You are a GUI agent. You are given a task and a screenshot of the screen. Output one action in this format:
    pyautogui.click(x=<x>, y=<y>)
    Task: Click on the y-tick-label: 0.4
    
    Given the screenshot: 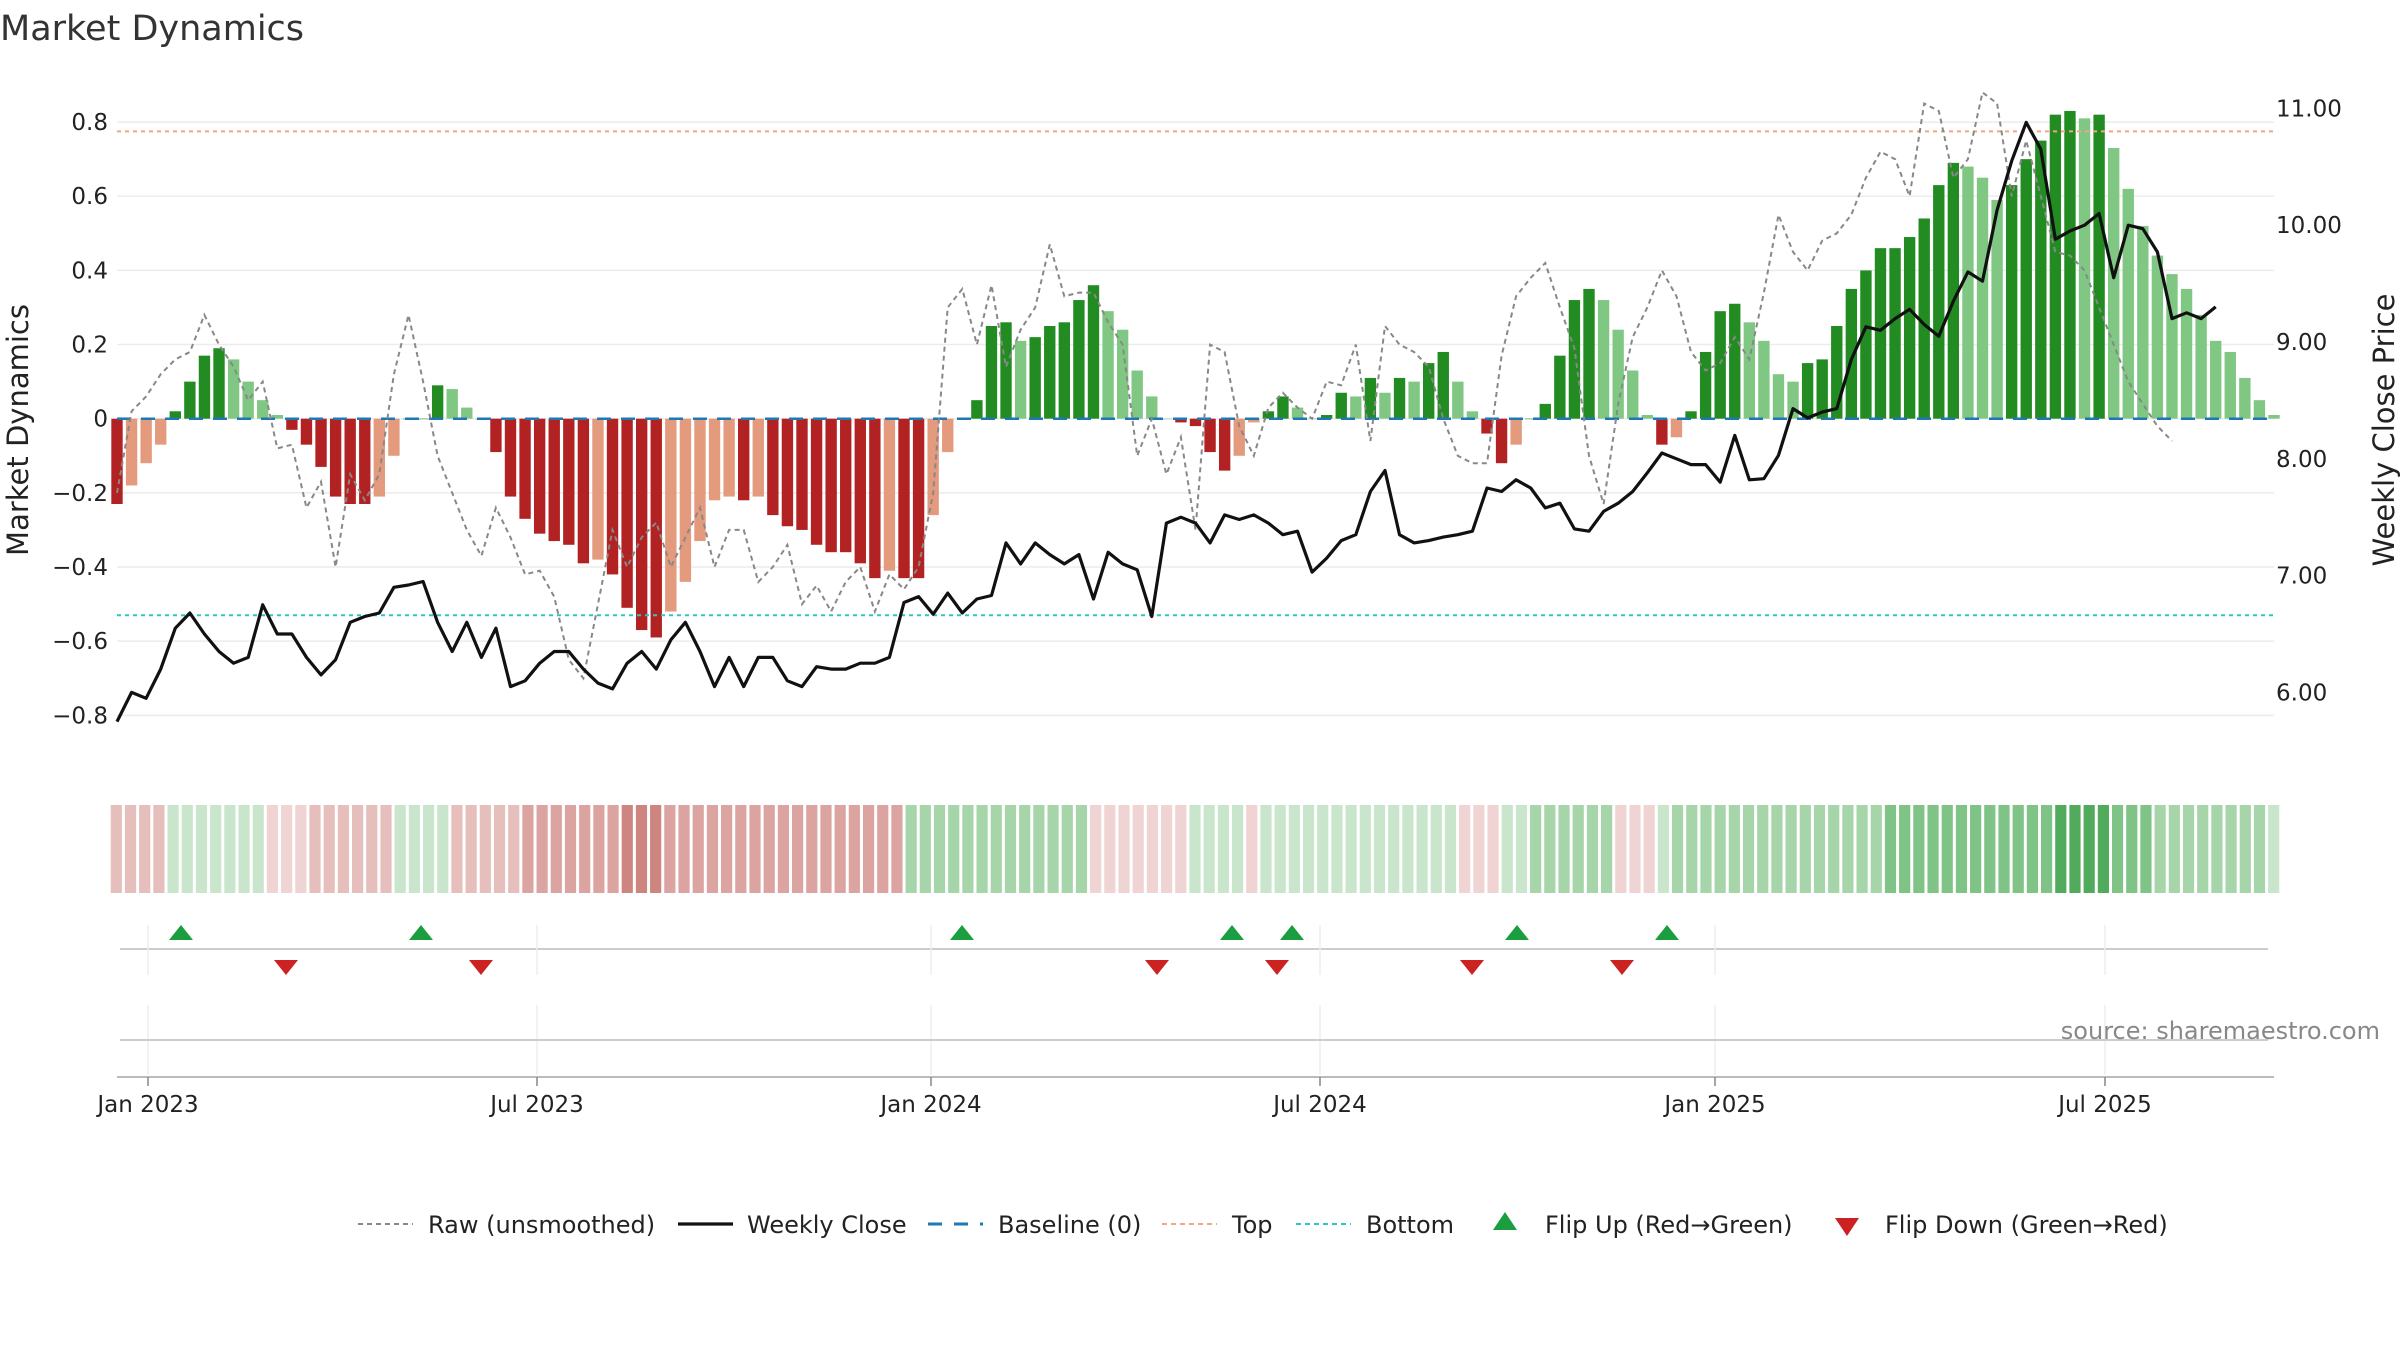 What is the action you would take?
    pyautogui.click(x=89, y=271)
    